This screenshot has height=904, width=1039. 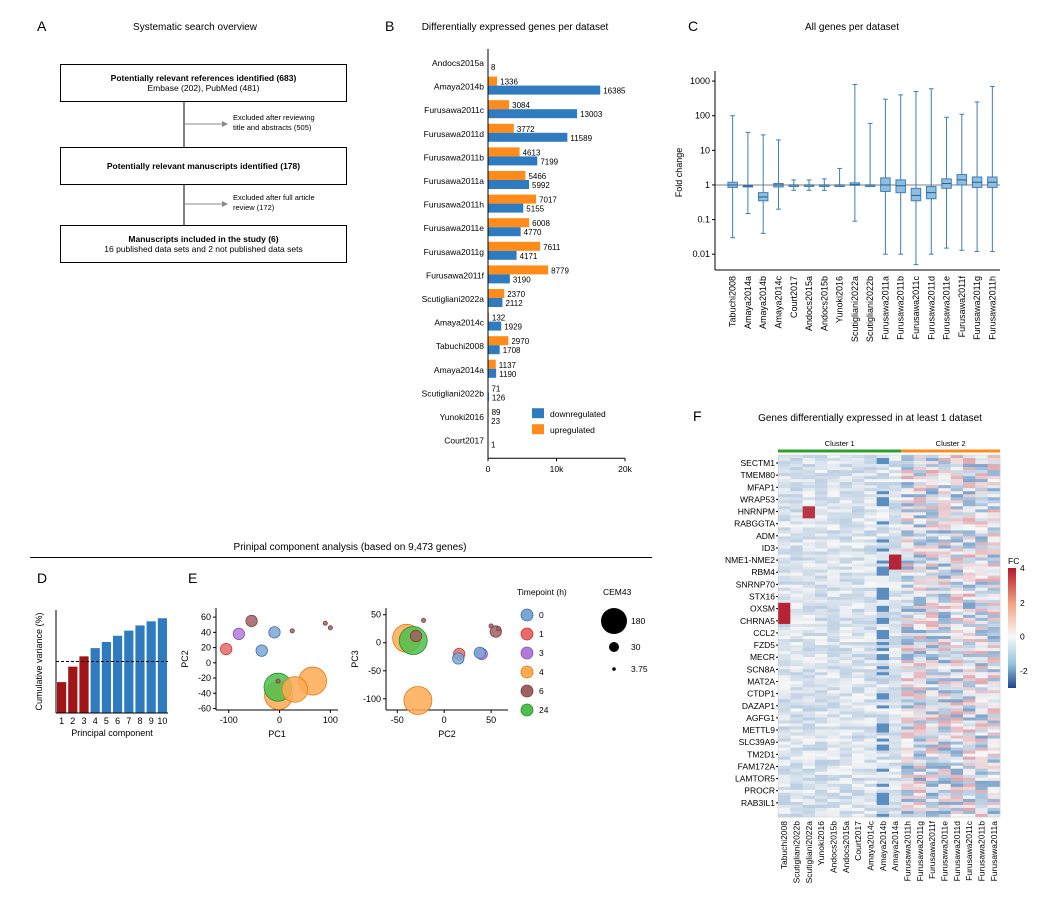 I want to click on x-tick-label: Yunoki2016, so click(x=840, y=299).